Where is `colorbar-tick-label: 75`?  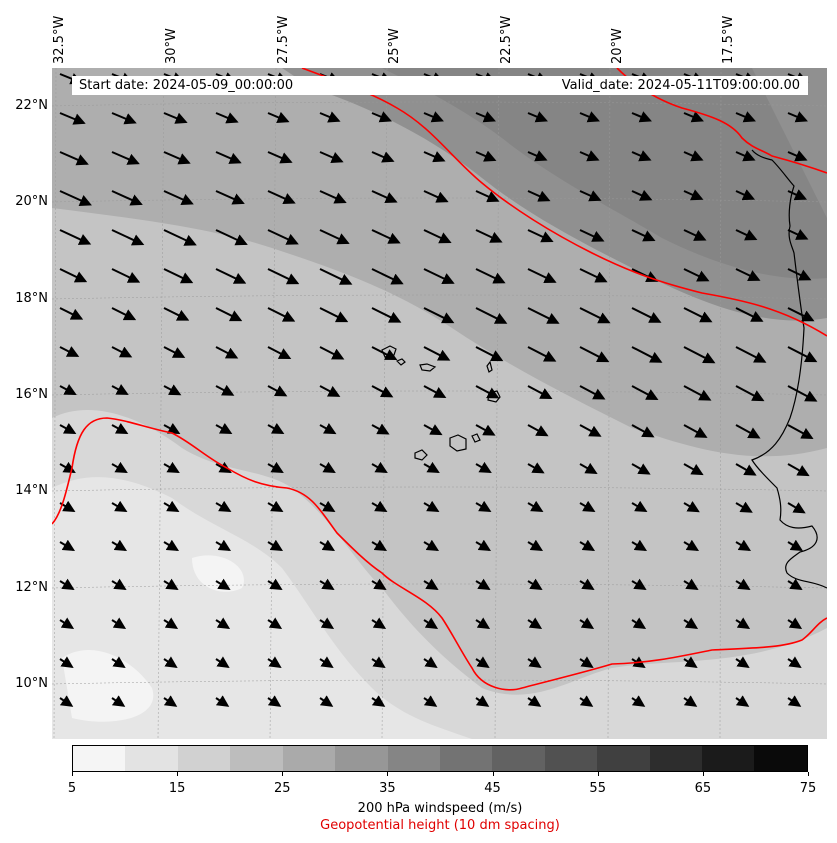 colorbar-tick-label: 75 is located at coordinates (808, 788).